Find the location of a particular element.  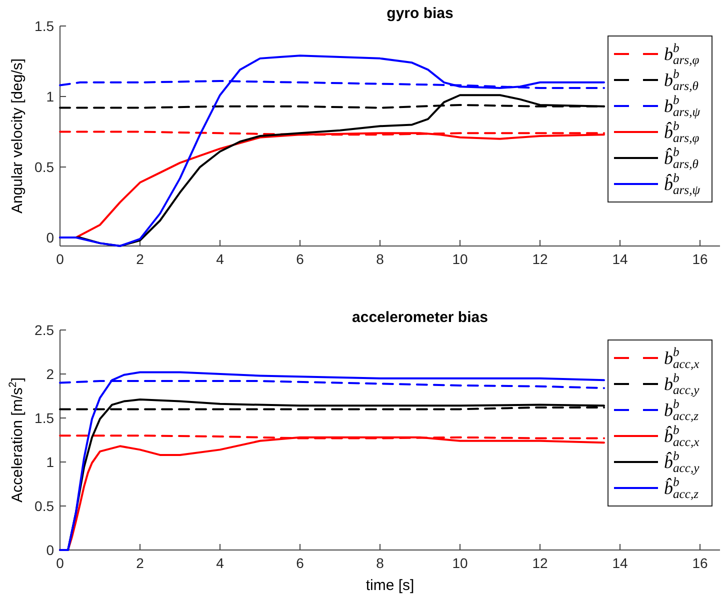

y-tick-label: 2 is located at coordinates (50, 374).